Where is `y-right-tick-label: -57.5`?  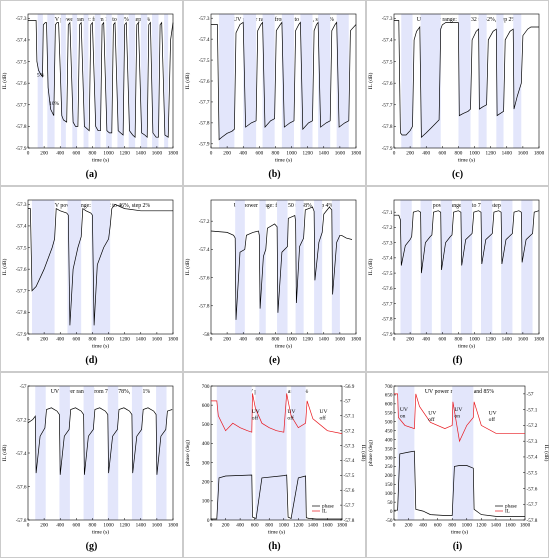
y-right-tick-label: -57.5 is located at coordinates (532, 474).